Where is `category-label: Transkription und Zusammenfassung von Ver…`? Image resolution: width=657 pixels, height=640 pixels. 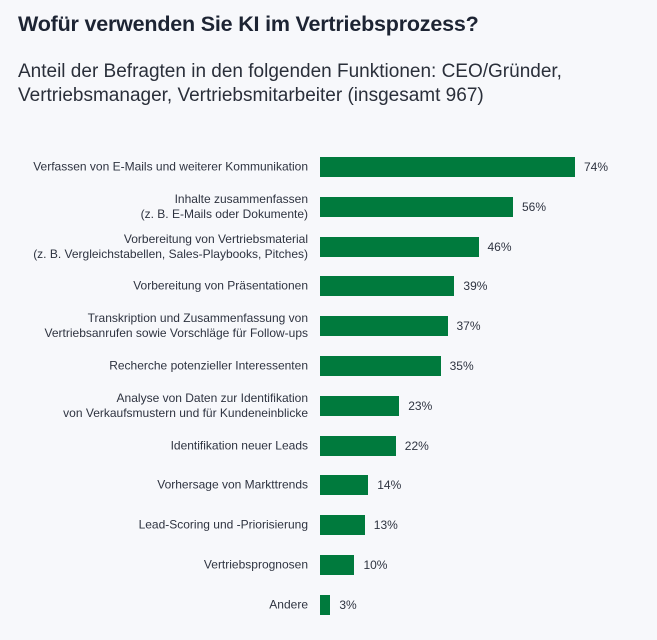 category-label: Transkription und Zusammenfassung von Ver… is located at coordinates (176, 326).